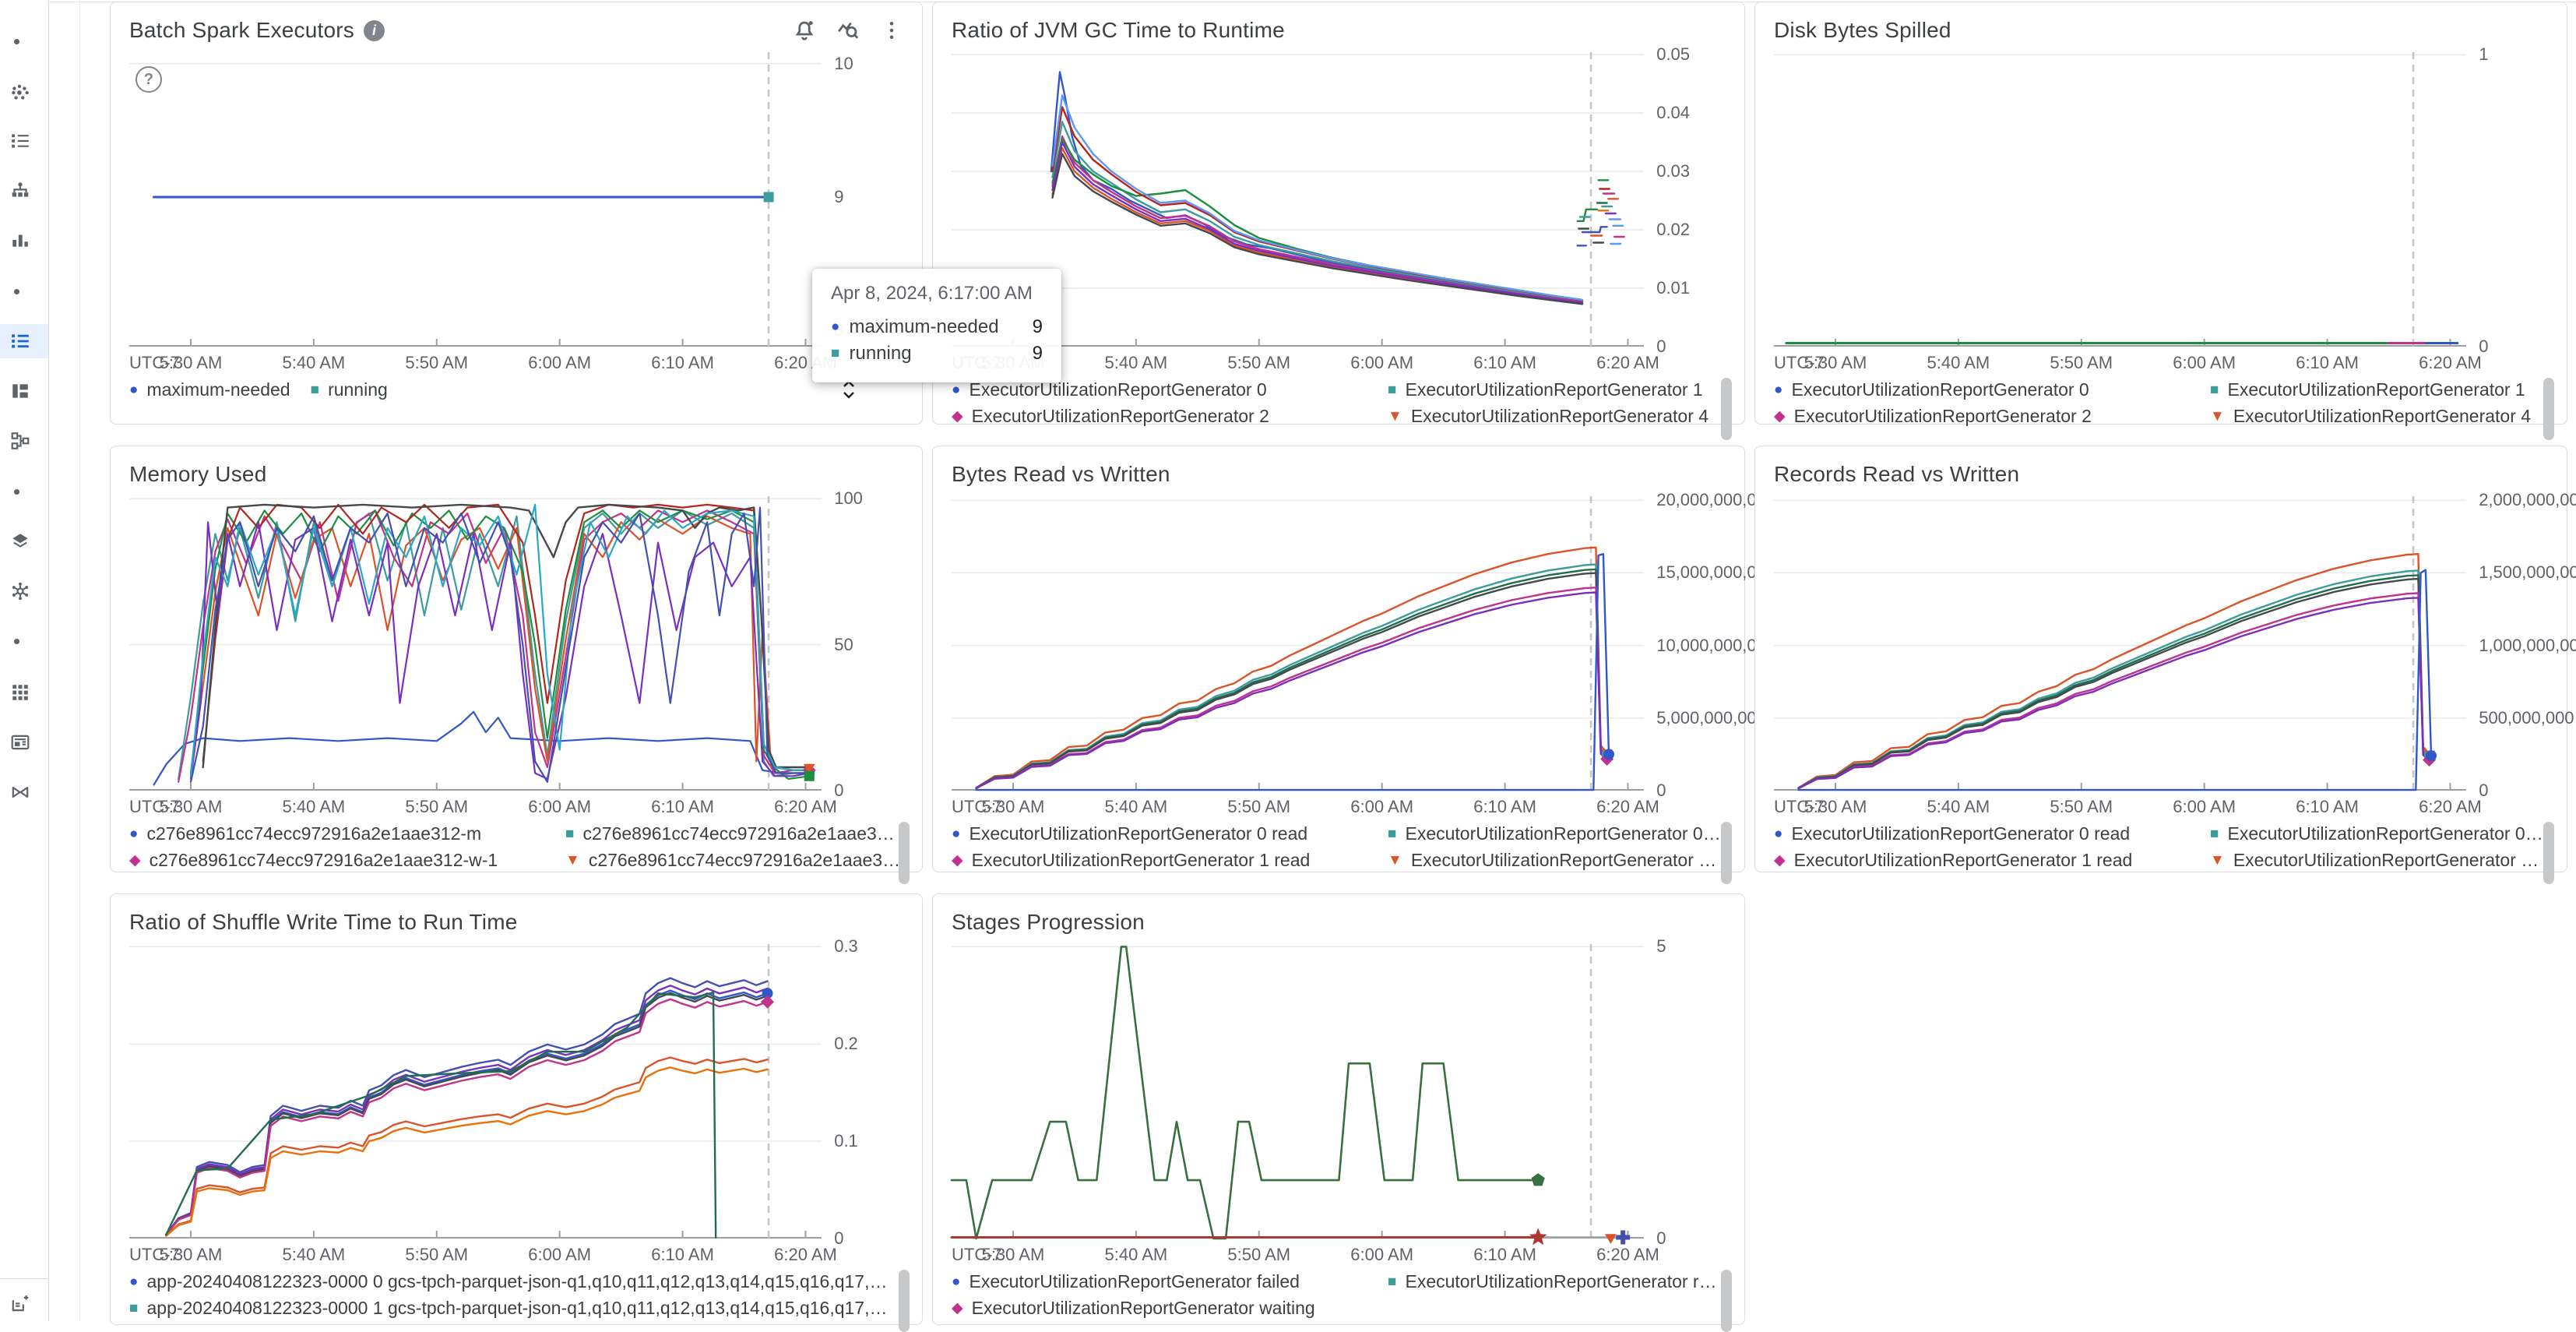 This screenshot has width=2576, height=1332. Describe the element at coordinates (682, 362) in the screenshot. I see `x-tick-label: 6:10 AM` at that location.